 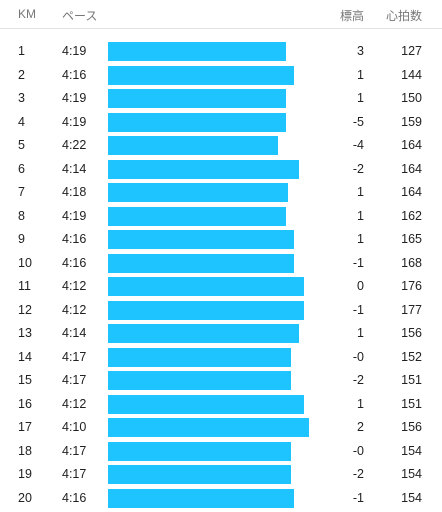 What do you see at coordinates (221, 14) in the screenshot?
I see `splits-header: KM ペース 標高 心拍数` at bounding box center [221, 14].